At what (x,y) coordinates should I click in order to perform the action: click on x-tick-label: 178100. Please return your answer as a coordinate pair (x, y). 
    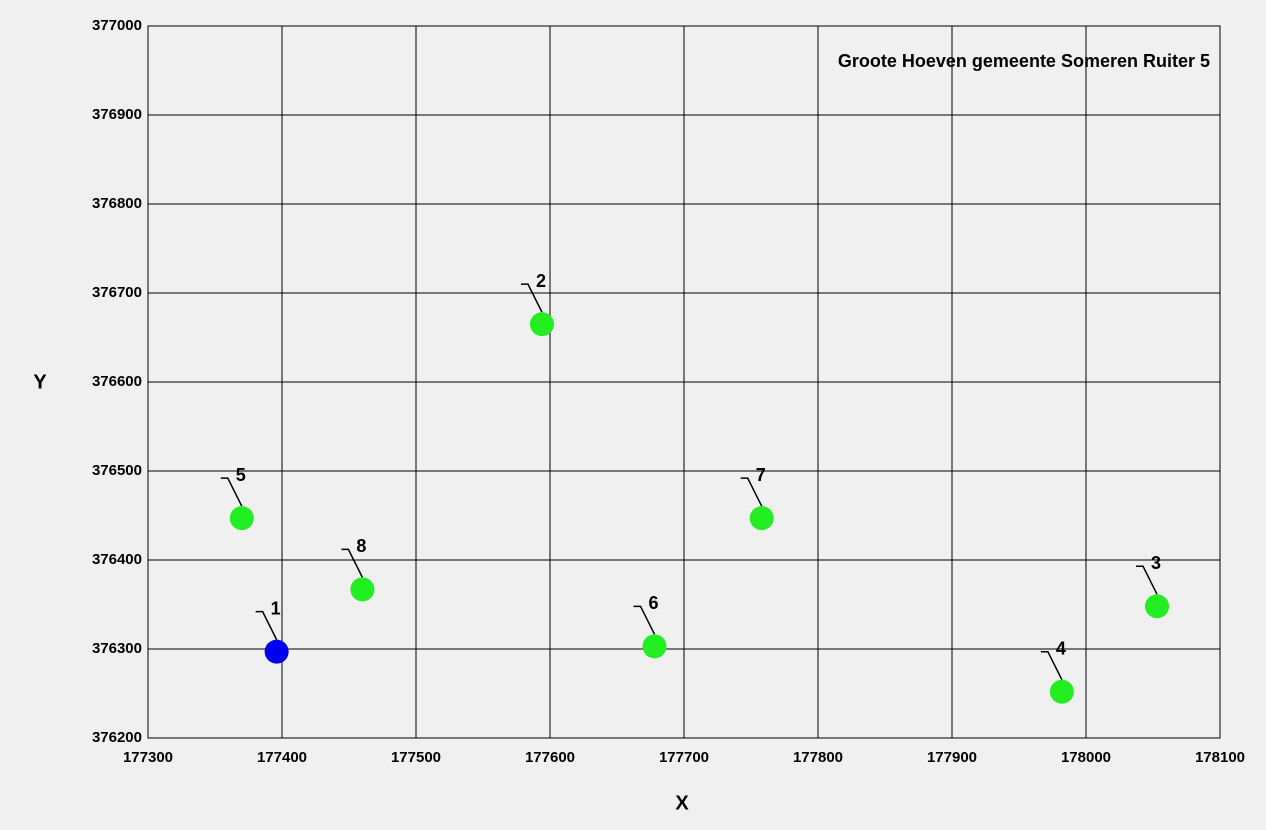
    Looking at the image, I should click on (1220, 757).